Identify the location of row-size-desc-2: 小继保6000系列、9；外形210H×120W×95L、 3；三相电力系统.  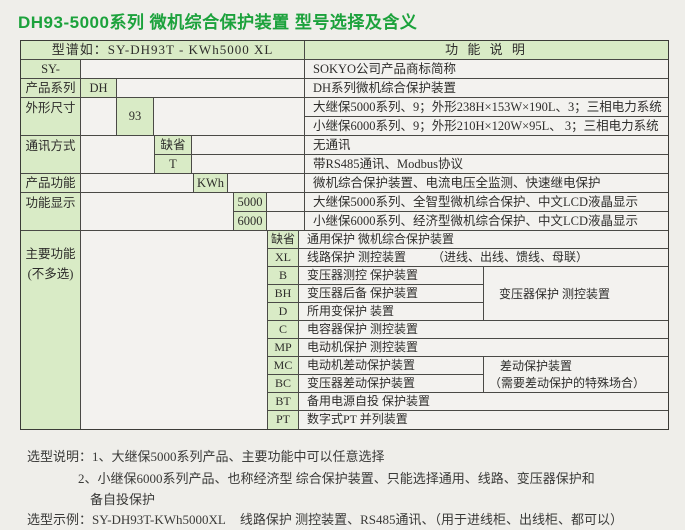
(486, 126).